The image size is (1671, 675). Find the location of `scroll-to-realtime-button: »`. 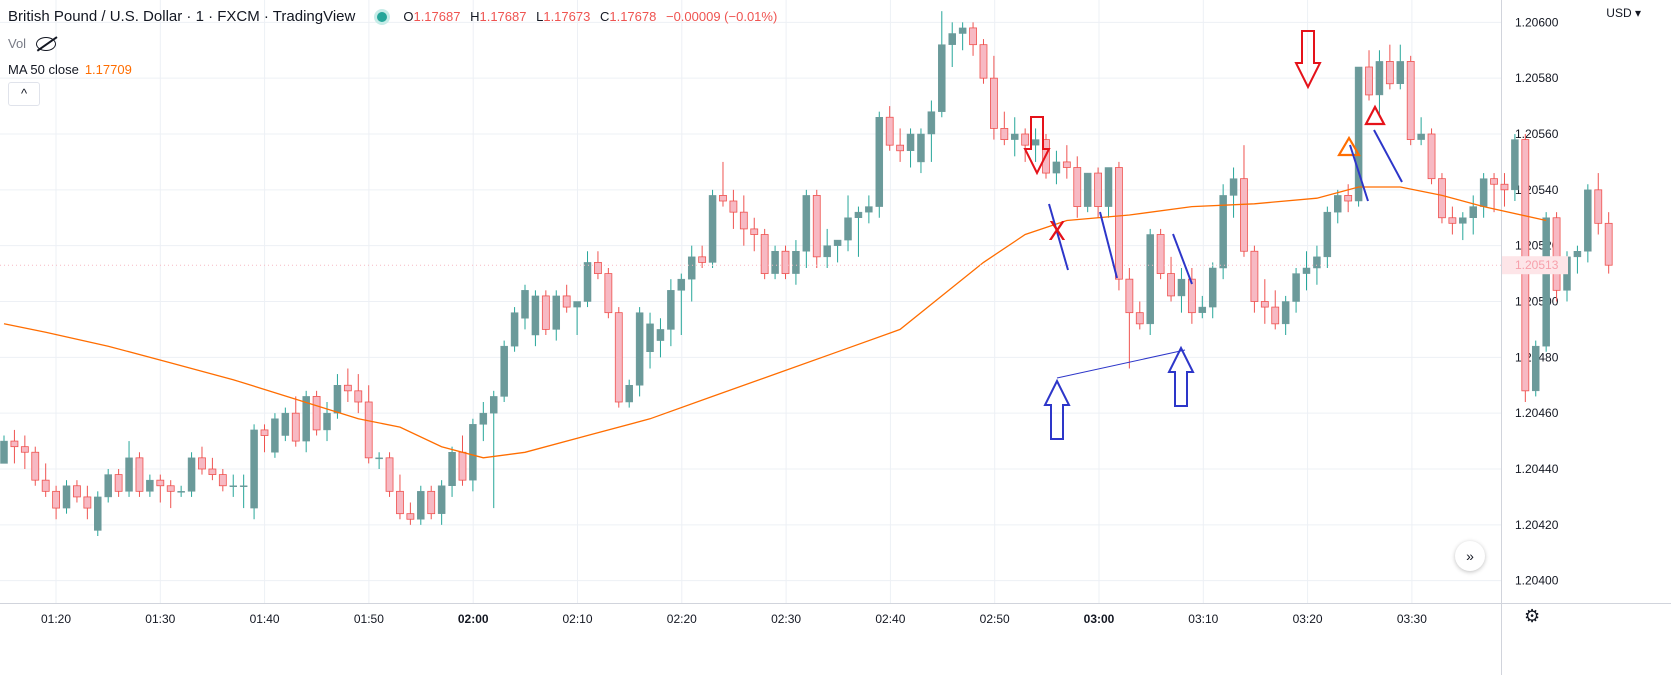

scroll-to-realtime-button: » is located at coordinates (1470, 556).